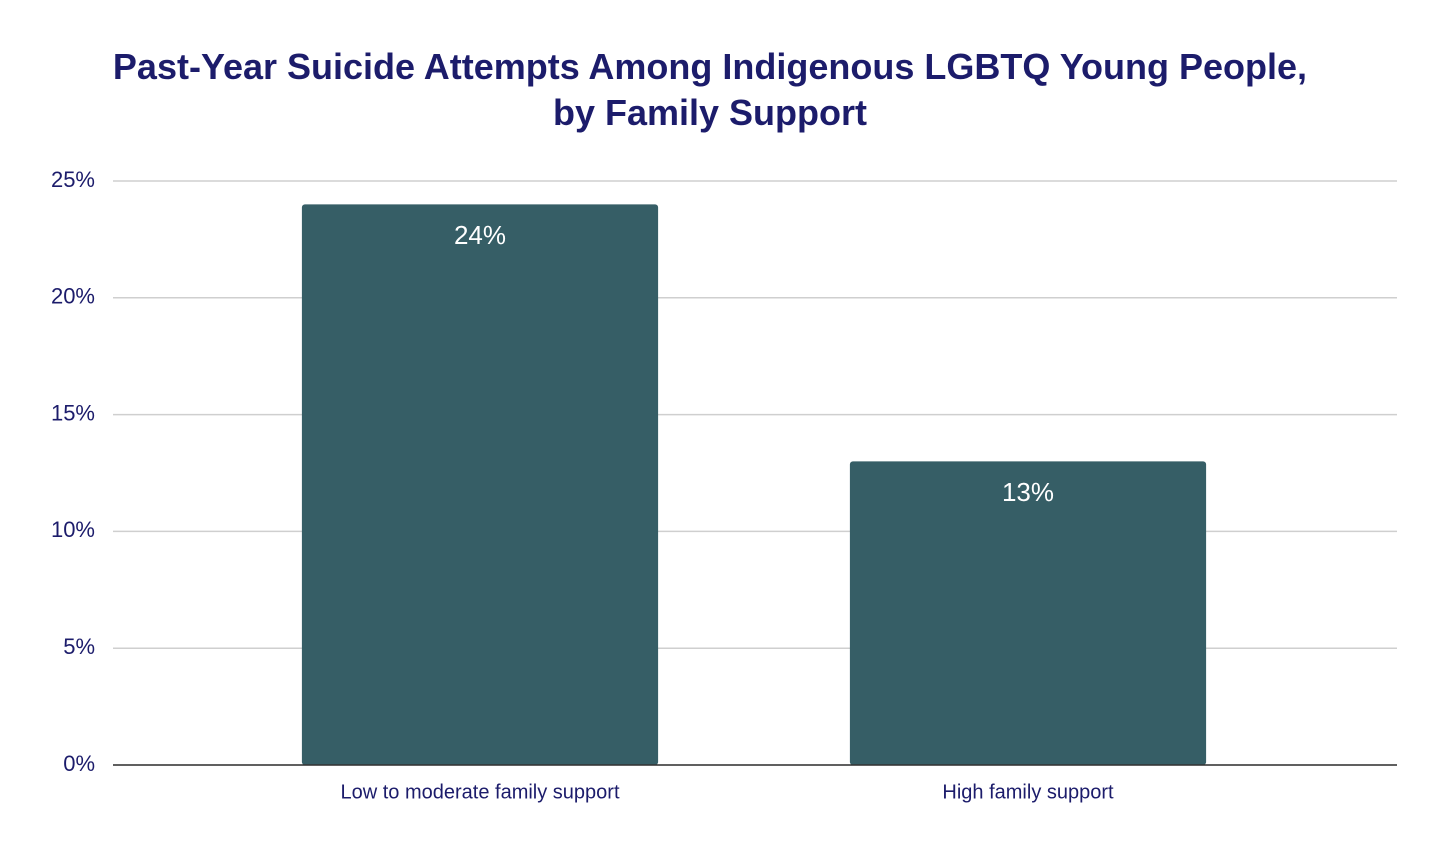 This screenshot has height=848, width=1440. What do you see at coordinates (73, 529) in the screenshot?
I see `y-tick-label: 10%` at bounding box center [73, 529].